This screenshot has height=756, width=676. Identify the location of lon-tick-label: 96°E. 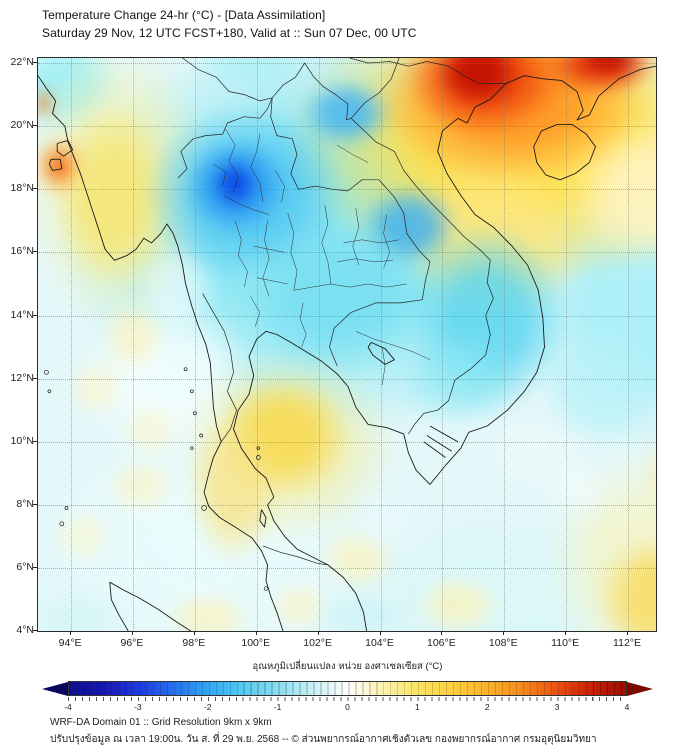
(132, 643).